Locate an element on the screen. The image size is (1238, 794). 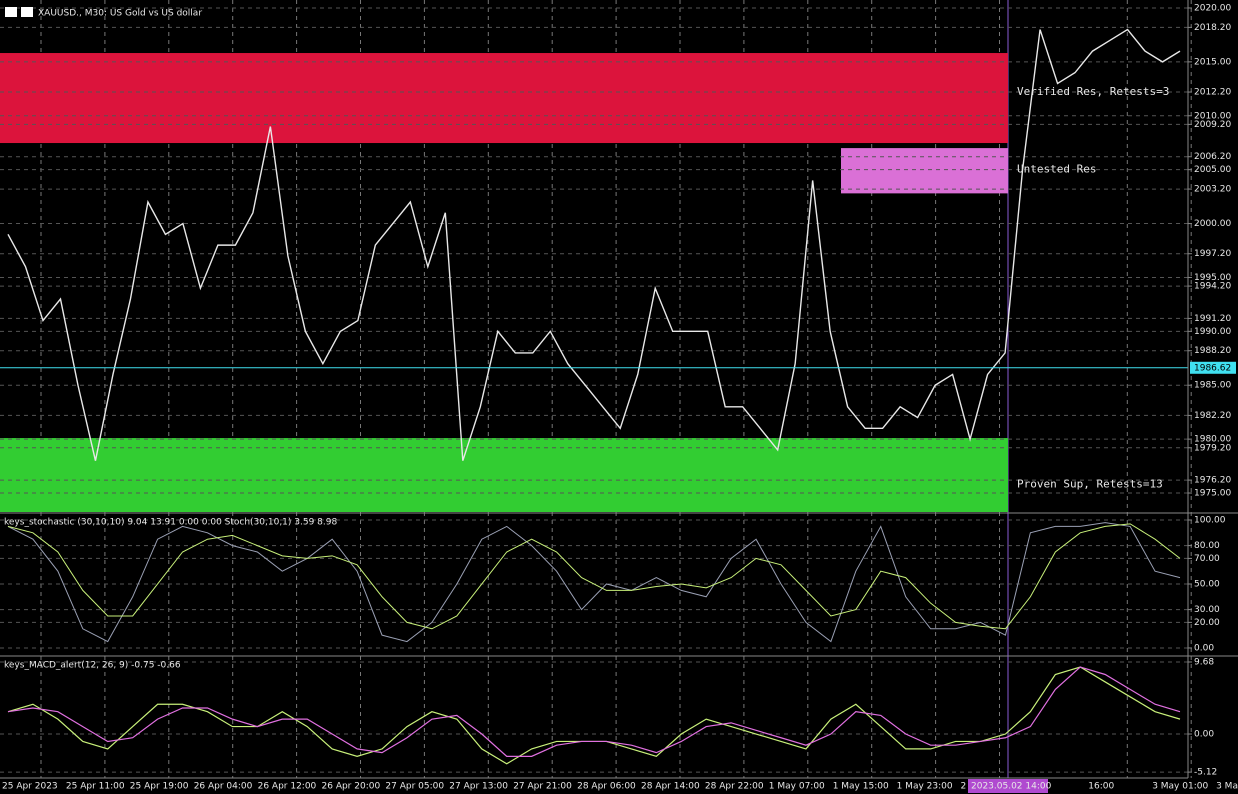
y-tick-label: 2003.20 is located at coordinates (1212, 190).